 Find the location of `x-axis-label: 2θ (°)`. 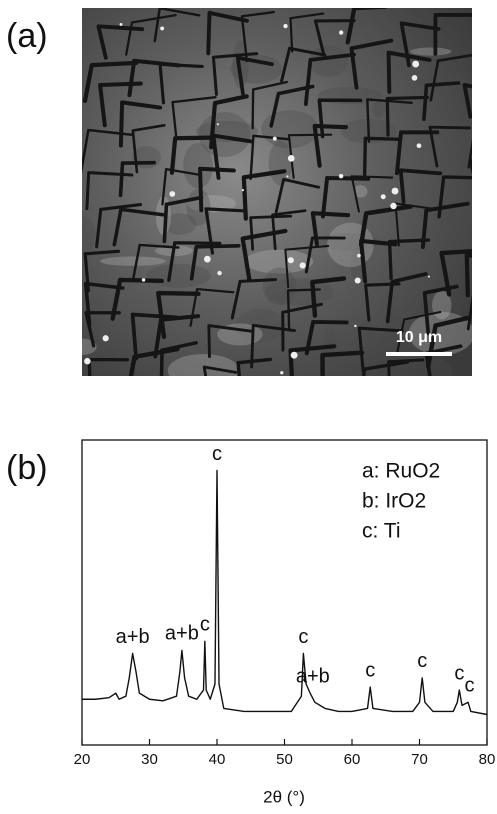

x-axis-label: 2θ (°) is located at coordinates (284, 796).